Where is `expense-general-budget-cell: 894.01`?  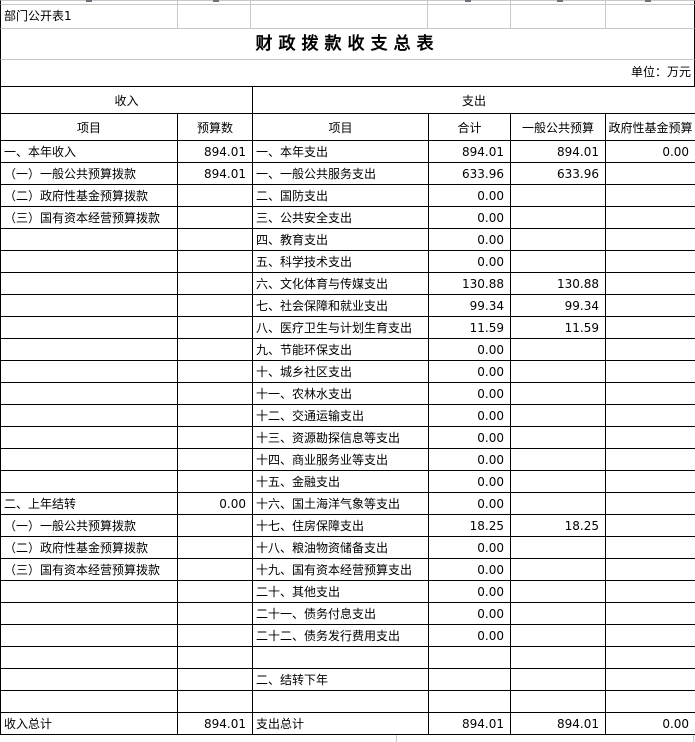
expense-general-budget-cell: 894.01 is located at coordinates (558, 151).